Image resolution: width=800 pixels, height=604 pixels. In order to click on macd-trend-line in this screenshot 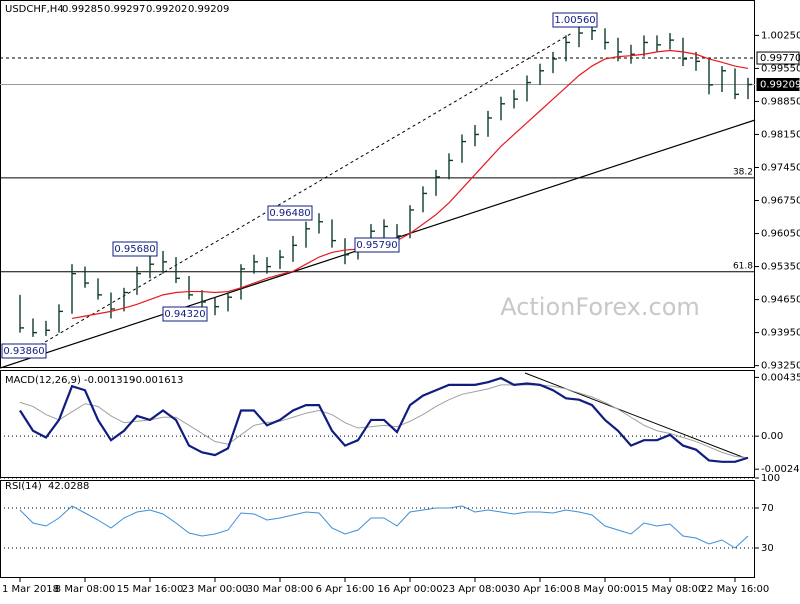, I will do `click(635, 415)`.